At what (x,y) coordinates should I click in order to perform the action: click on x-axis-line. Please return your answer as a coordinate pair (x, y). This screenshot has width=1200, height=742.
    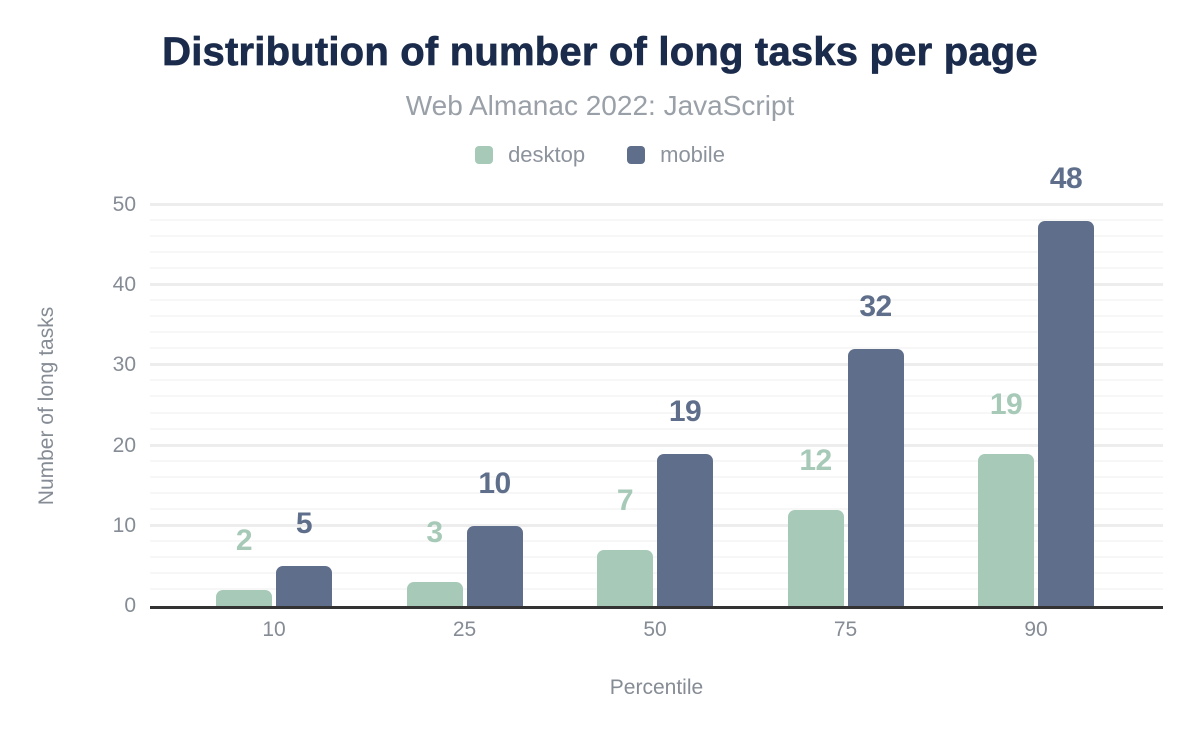
    Looking at the image, I should click on (656, 607).